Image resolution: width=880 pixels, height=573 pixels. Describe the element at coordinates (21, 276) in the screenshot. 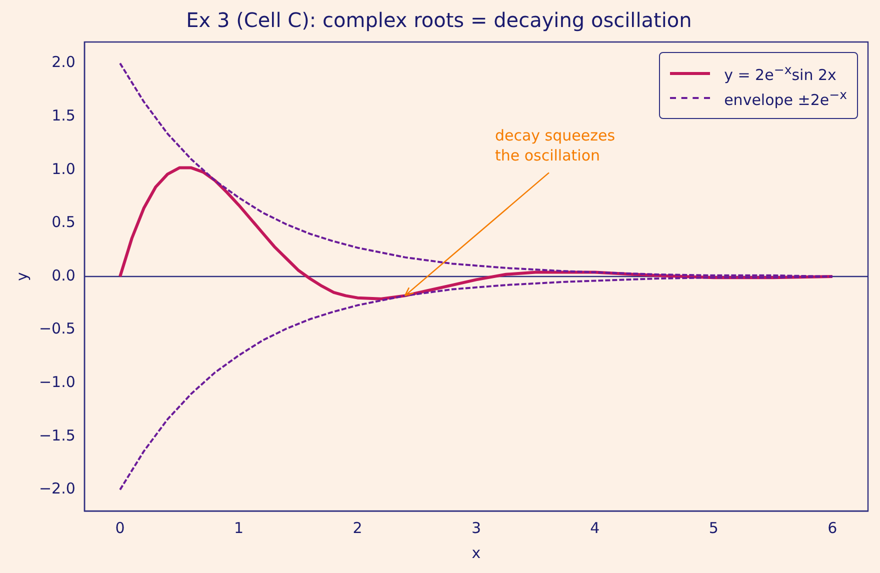

I see `y-axis-title: y` at that location.